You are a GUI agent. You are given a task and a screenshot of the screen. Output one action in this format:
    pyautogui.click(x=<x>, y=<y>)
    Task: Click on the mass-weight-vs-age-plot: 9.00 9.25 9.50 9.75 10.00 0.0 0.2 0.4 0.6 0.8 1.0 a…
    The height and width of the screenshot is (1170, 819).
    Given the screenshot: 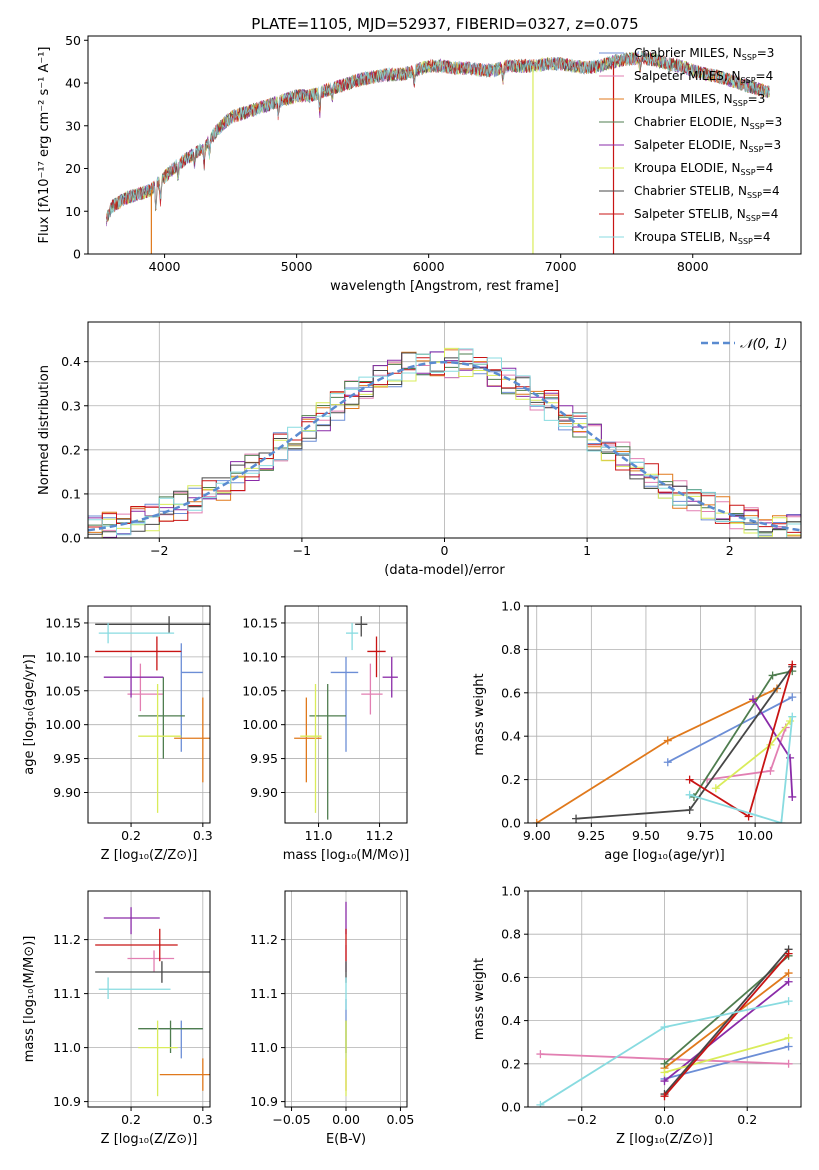 What is the action you would take?
    pyautogui.click(x=637, y=731)
    